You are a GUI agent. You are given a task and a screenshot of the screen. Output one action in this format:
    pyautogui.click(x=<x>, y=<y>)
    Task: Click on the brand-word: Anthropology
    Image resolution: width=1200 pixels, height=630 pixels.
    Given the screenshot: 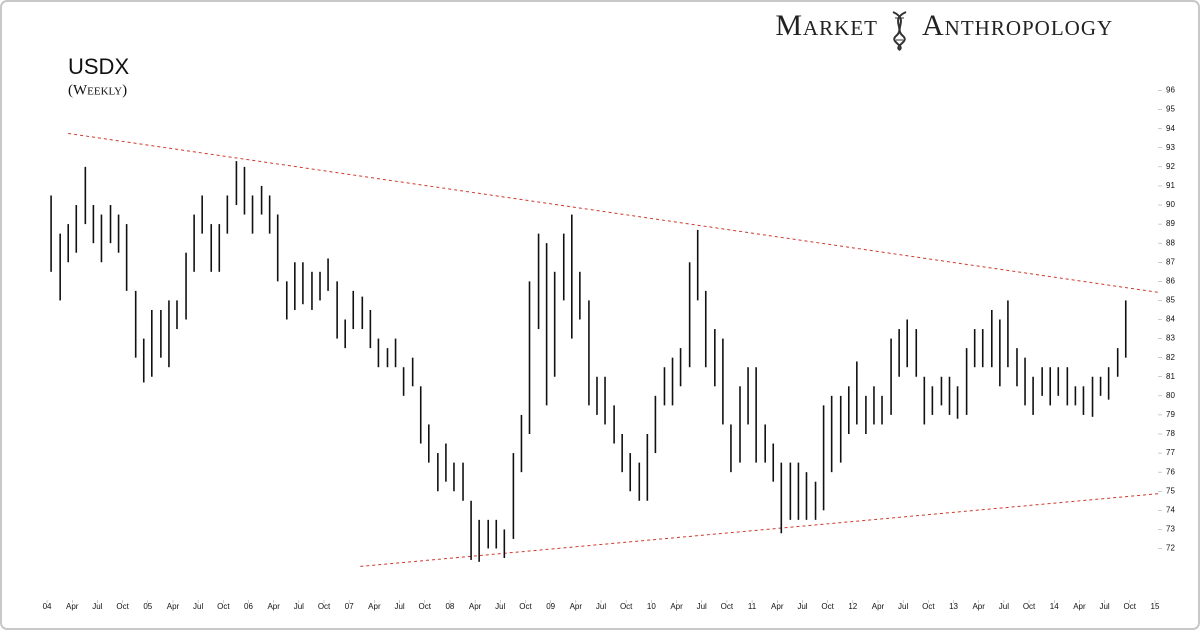 What is the action you would take?
    pyautogui.click(x=1017, y=25)
    